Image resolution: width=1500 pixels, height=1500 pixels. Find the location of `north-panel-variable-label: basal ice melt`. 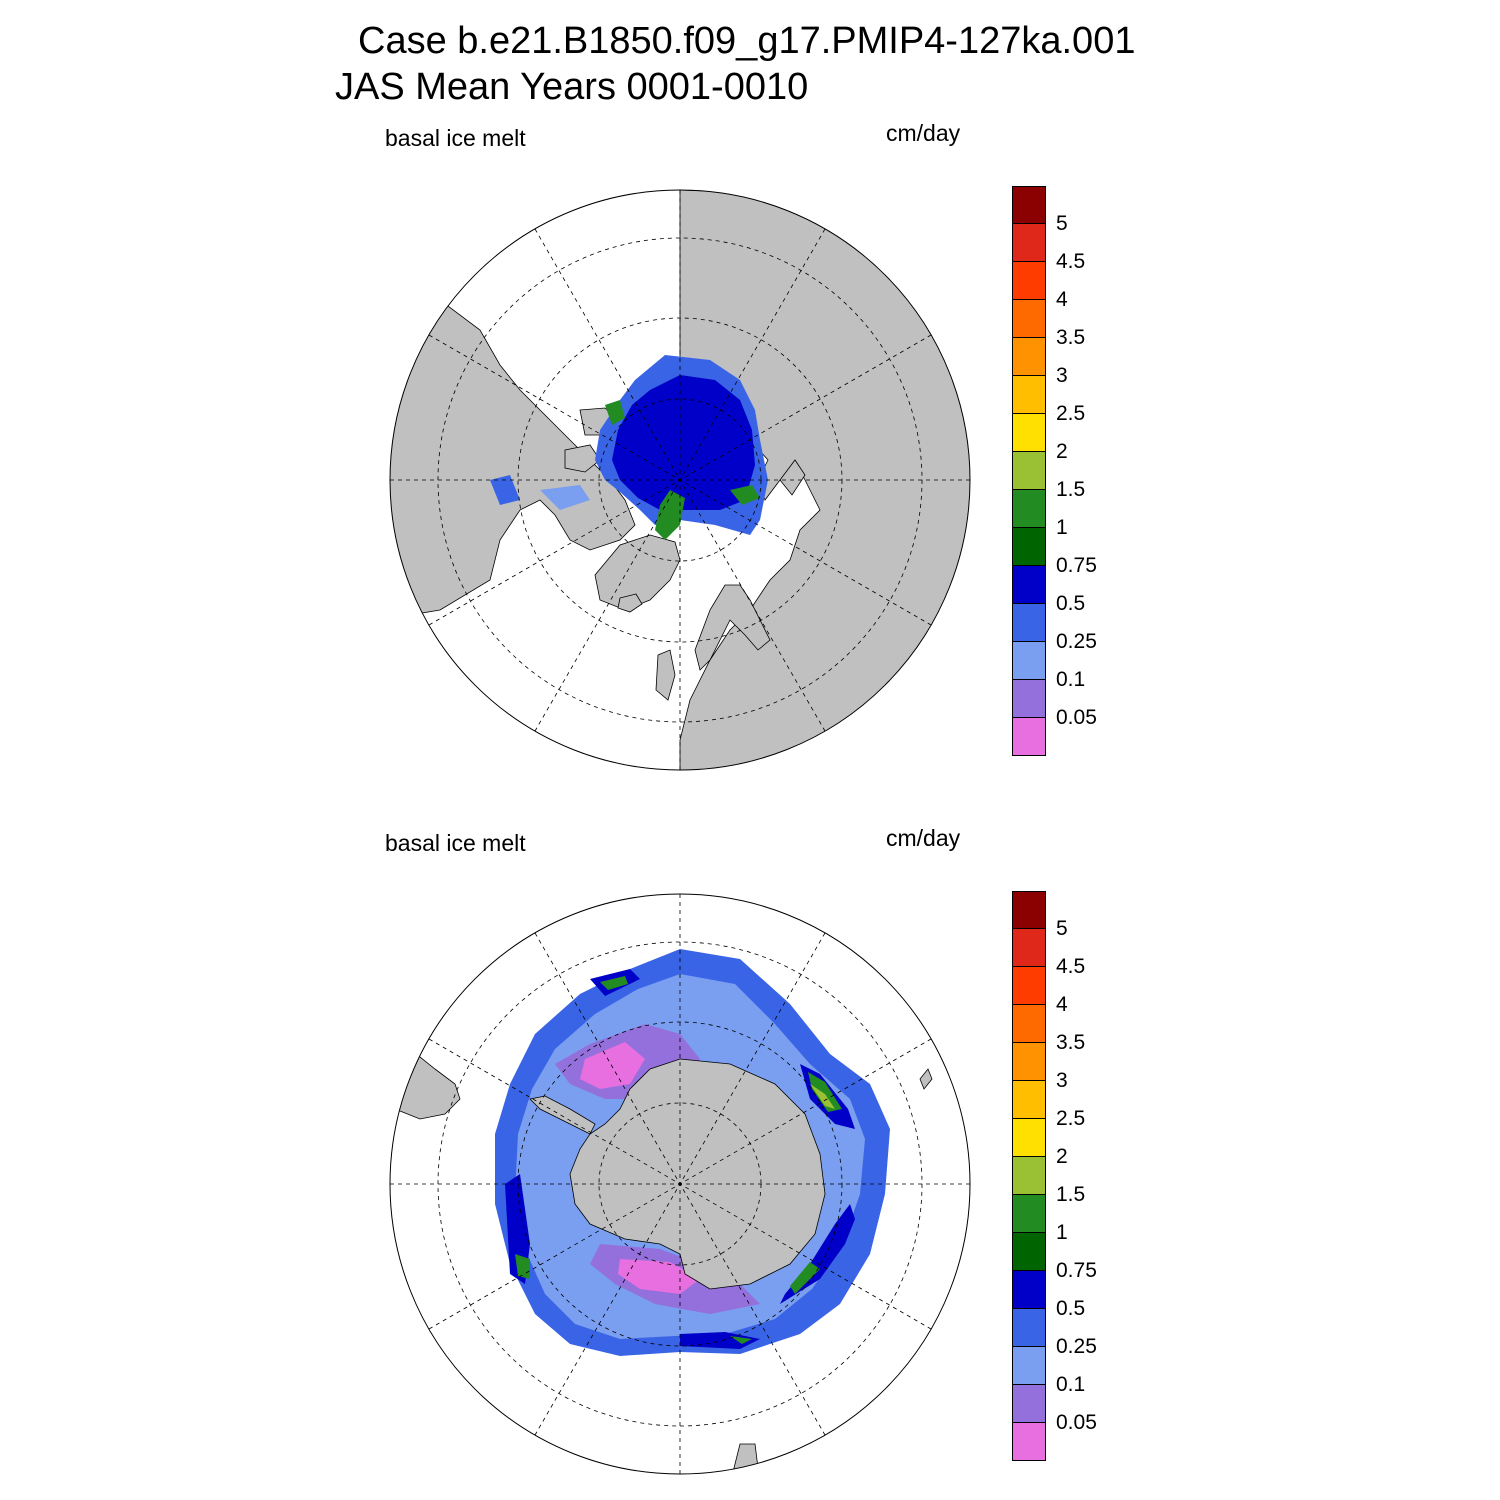

north-panel-variable-label: basal ice melt is located at coordinates (455, 138).